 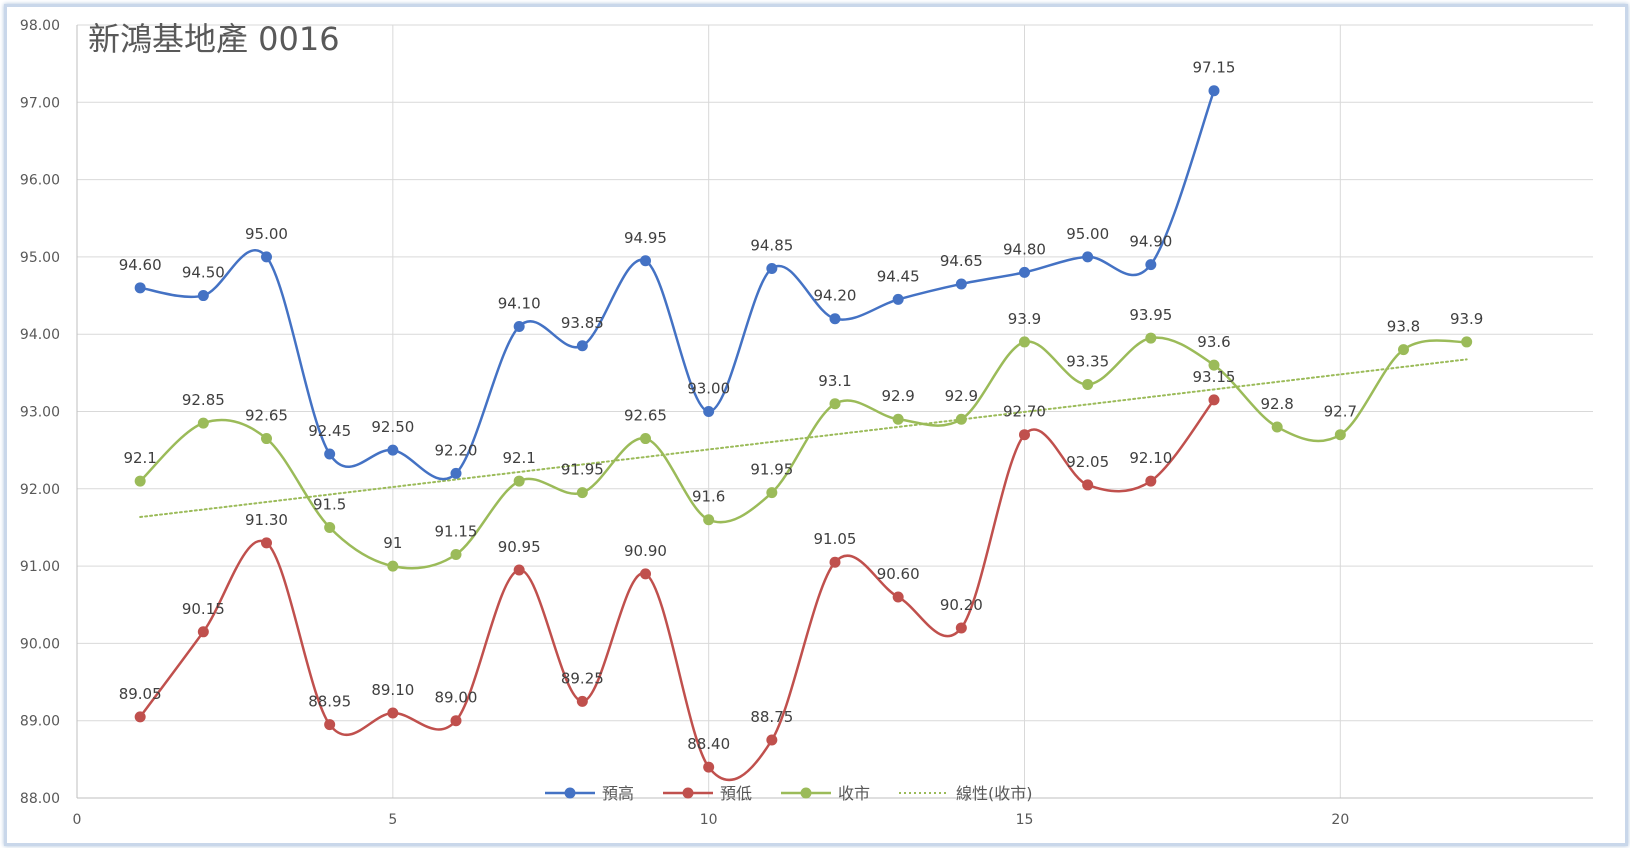 What do you see at coordinates (392, 543) in the screenshot?
I see `series-3-data-label: 91` at bounding box center [392, 543].